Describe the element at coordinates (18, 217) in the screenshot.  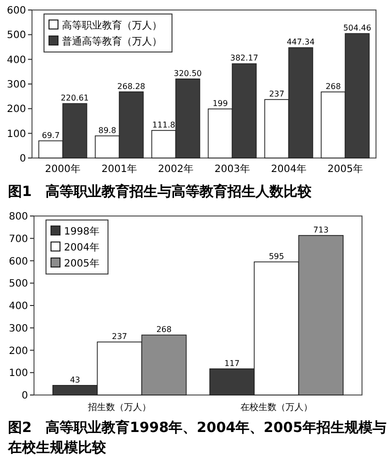
I see `y-tick-label: 800` at that location.